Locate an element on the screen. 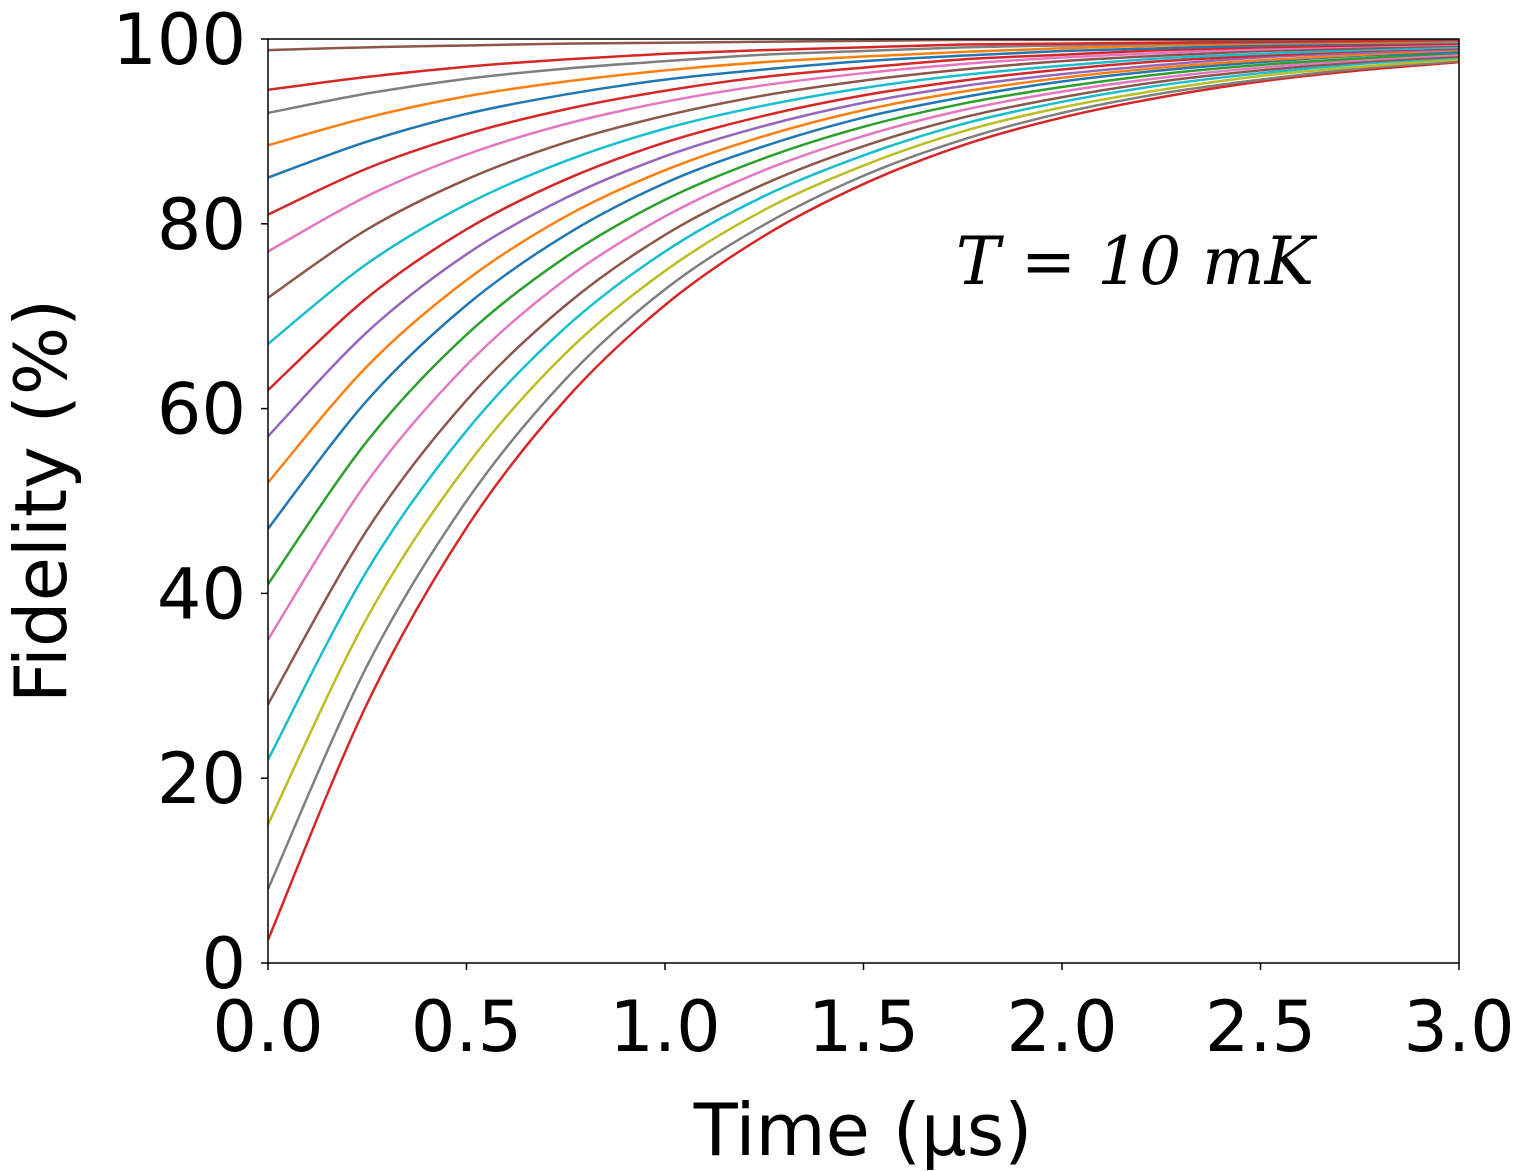  x-tick-label: 2.5 is located at coordinates (1260, 1027).